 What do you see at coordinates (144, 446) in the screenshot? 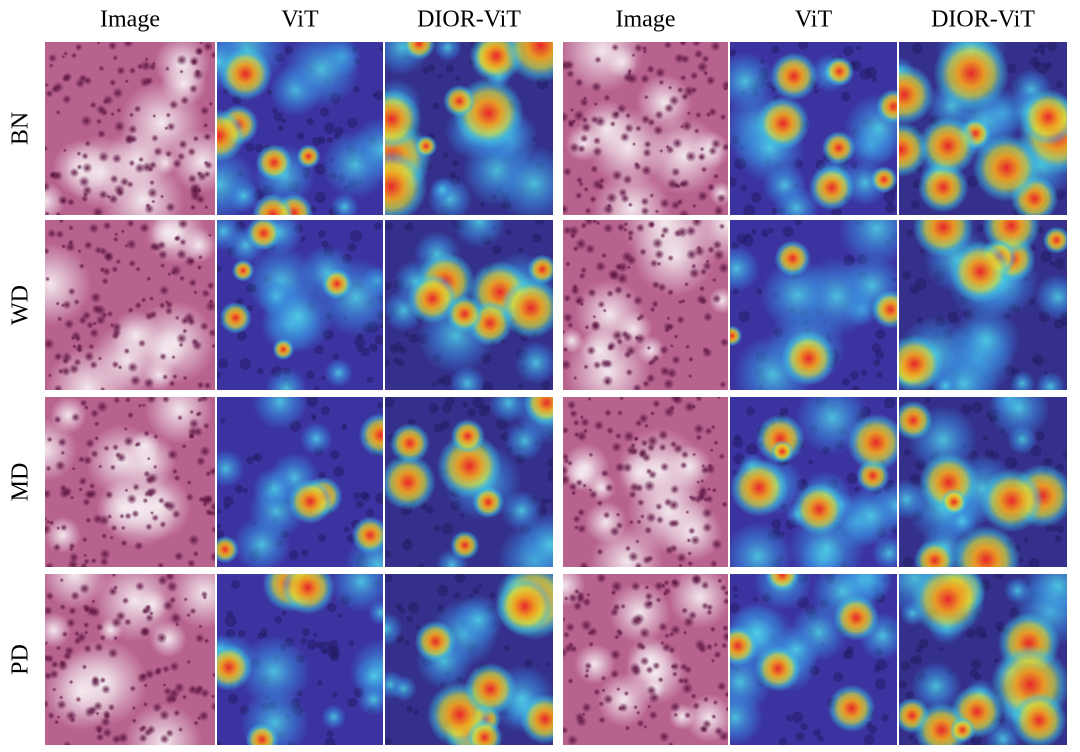
I see `lumen` at bounding box center [144, 446].